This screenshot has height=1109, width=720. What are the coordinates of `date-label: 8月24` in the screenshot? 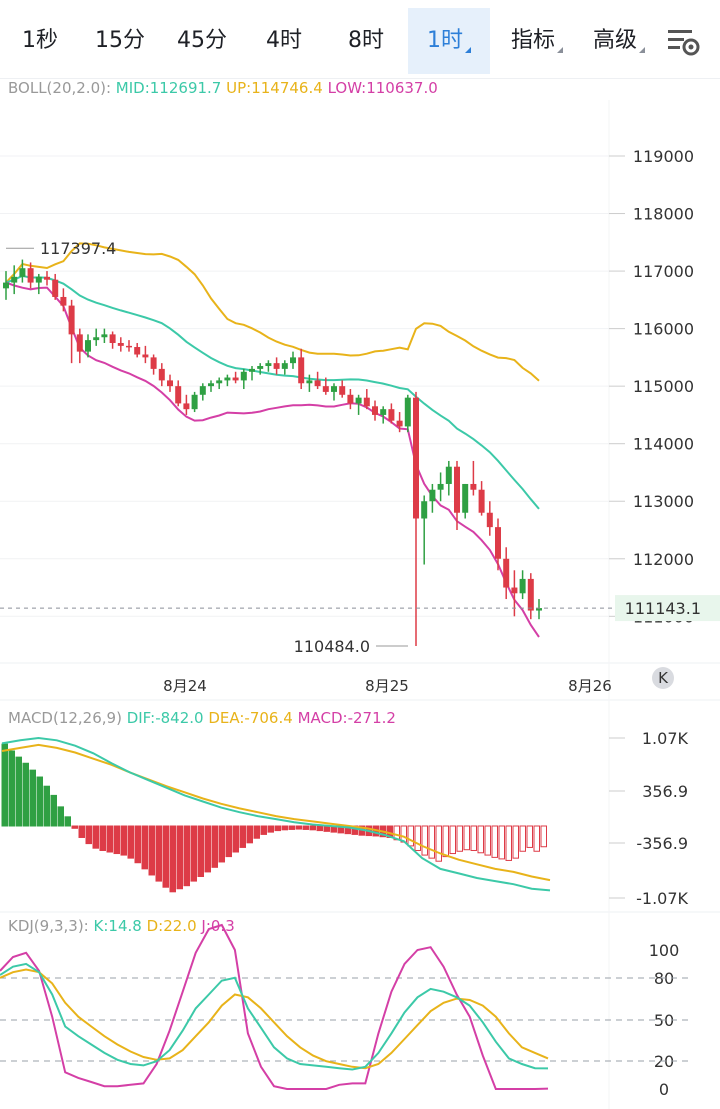 It's located at (185, 686).